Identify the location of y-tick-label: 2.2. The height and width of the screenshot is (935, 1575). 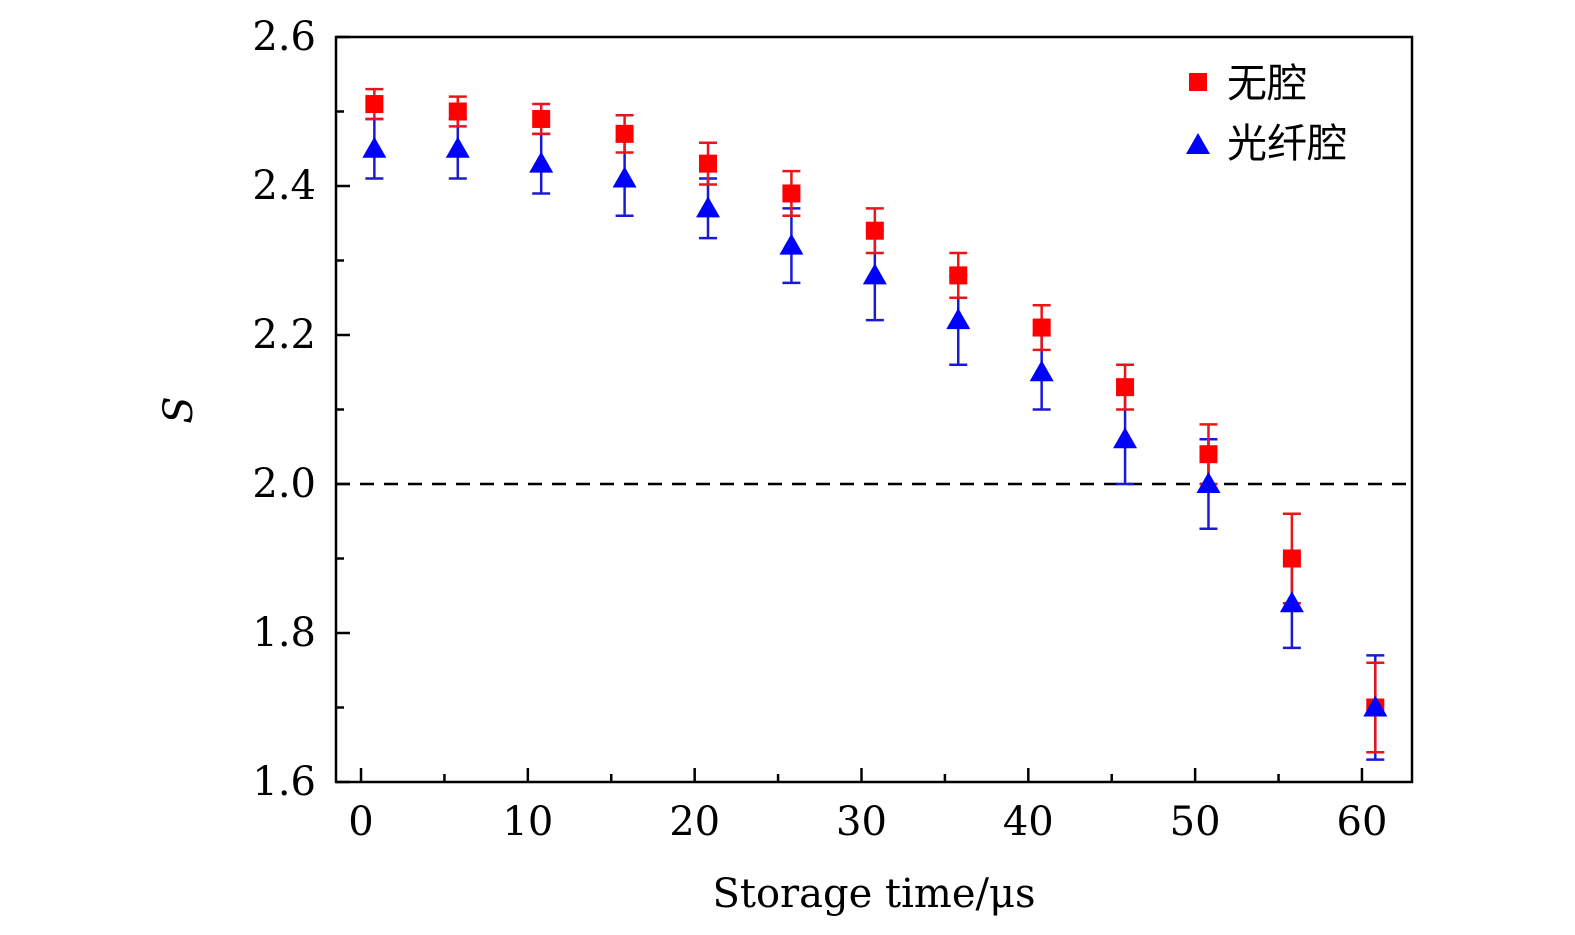
(284, 335).